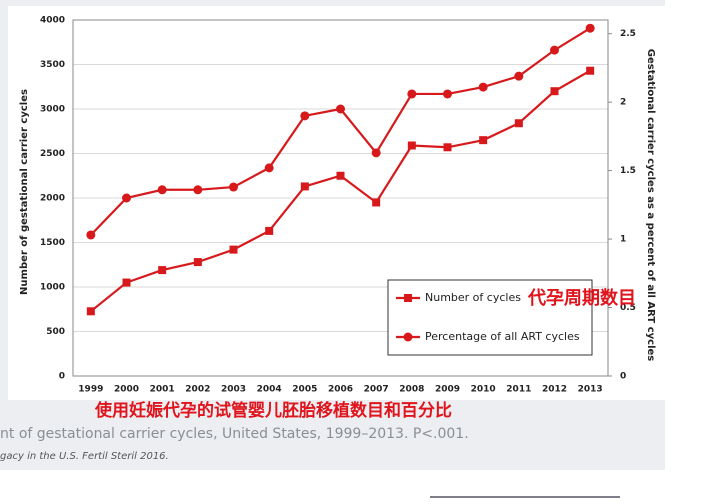  I want to click on y2-tick-label: 0.5, so click(628, 308).